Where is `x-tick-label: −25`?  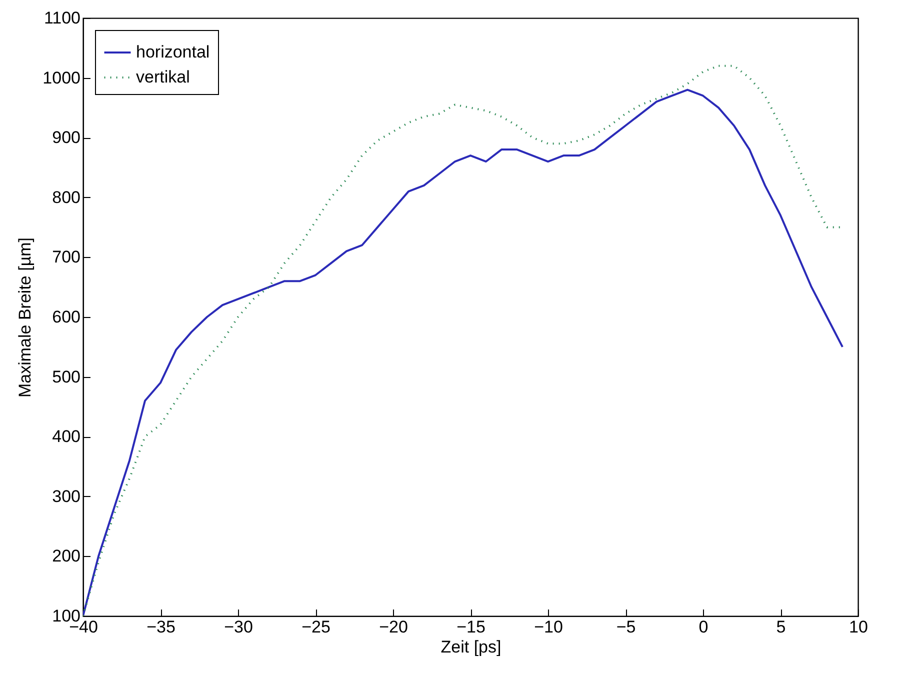 x-tick-label: −25 is located at coordinates (316, 627).